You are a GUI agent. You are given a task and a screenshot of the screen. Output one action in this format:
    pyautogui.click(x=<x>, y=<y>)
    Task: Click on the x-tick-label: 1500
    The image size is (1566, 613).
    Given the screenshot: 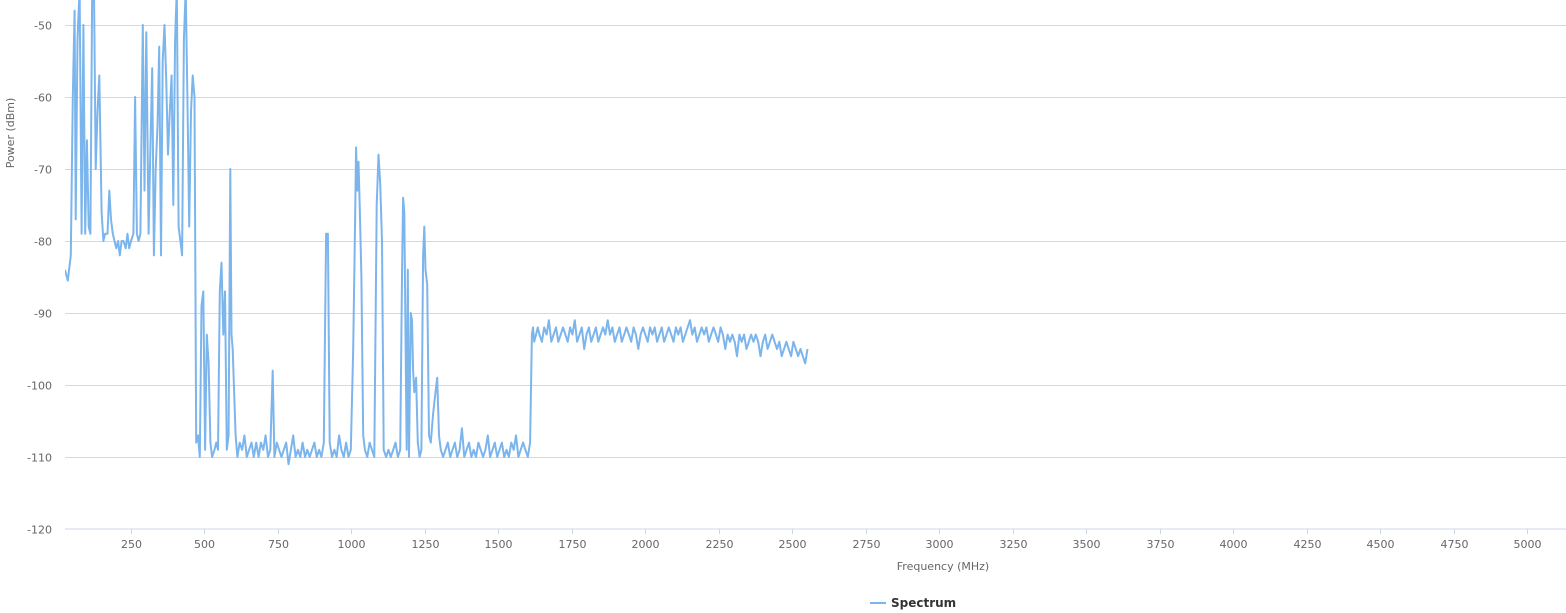 What is the action you would take?
    pyautogui.click(x=499, y=544)
    